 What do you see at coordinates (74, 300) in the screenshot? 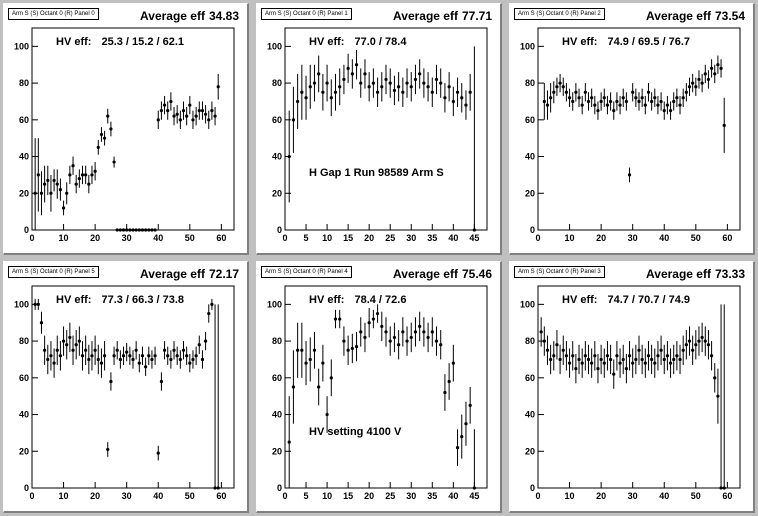
I see `panel-3-hv-label: HV eff:` at bounding box center [74, 300].